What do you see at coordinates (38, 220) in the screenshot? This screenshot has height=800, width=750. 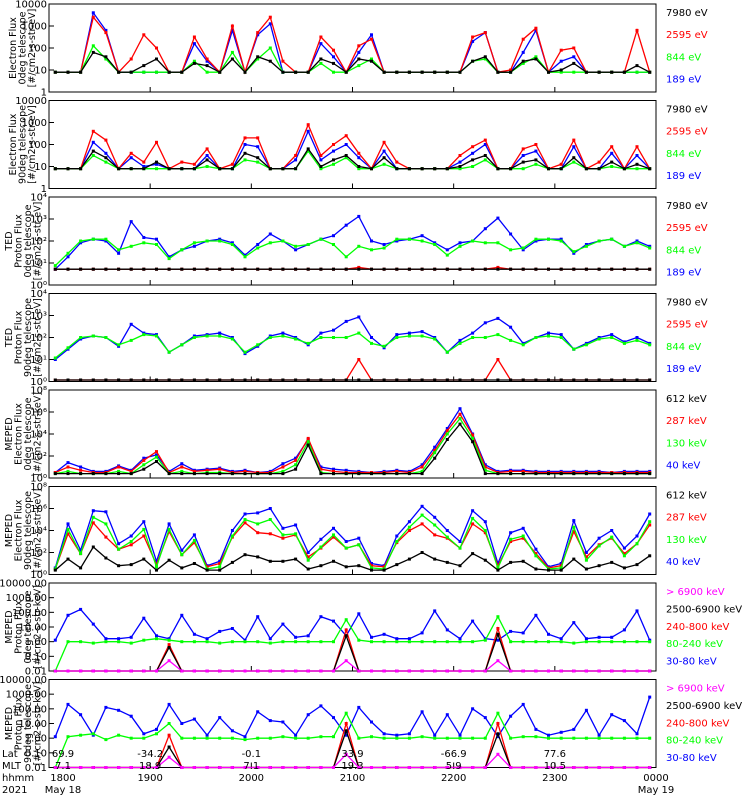 I see `panel-3-tick-label: 10³` at bounding box center [38, 220].